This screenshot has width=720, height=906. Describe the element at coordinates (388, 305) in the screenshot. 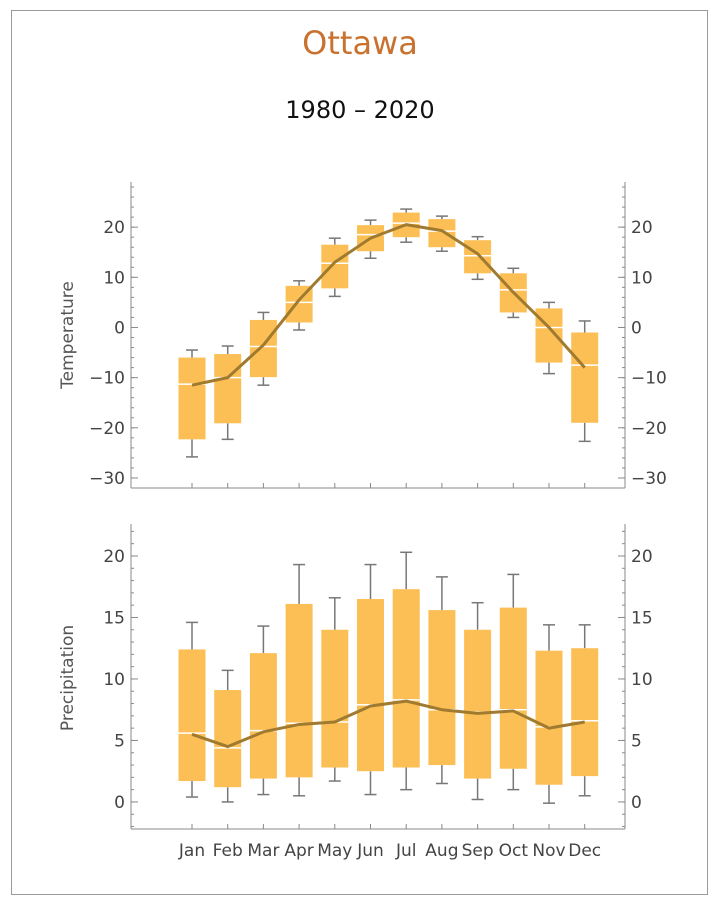

I see `temp-mean-line` at that location.